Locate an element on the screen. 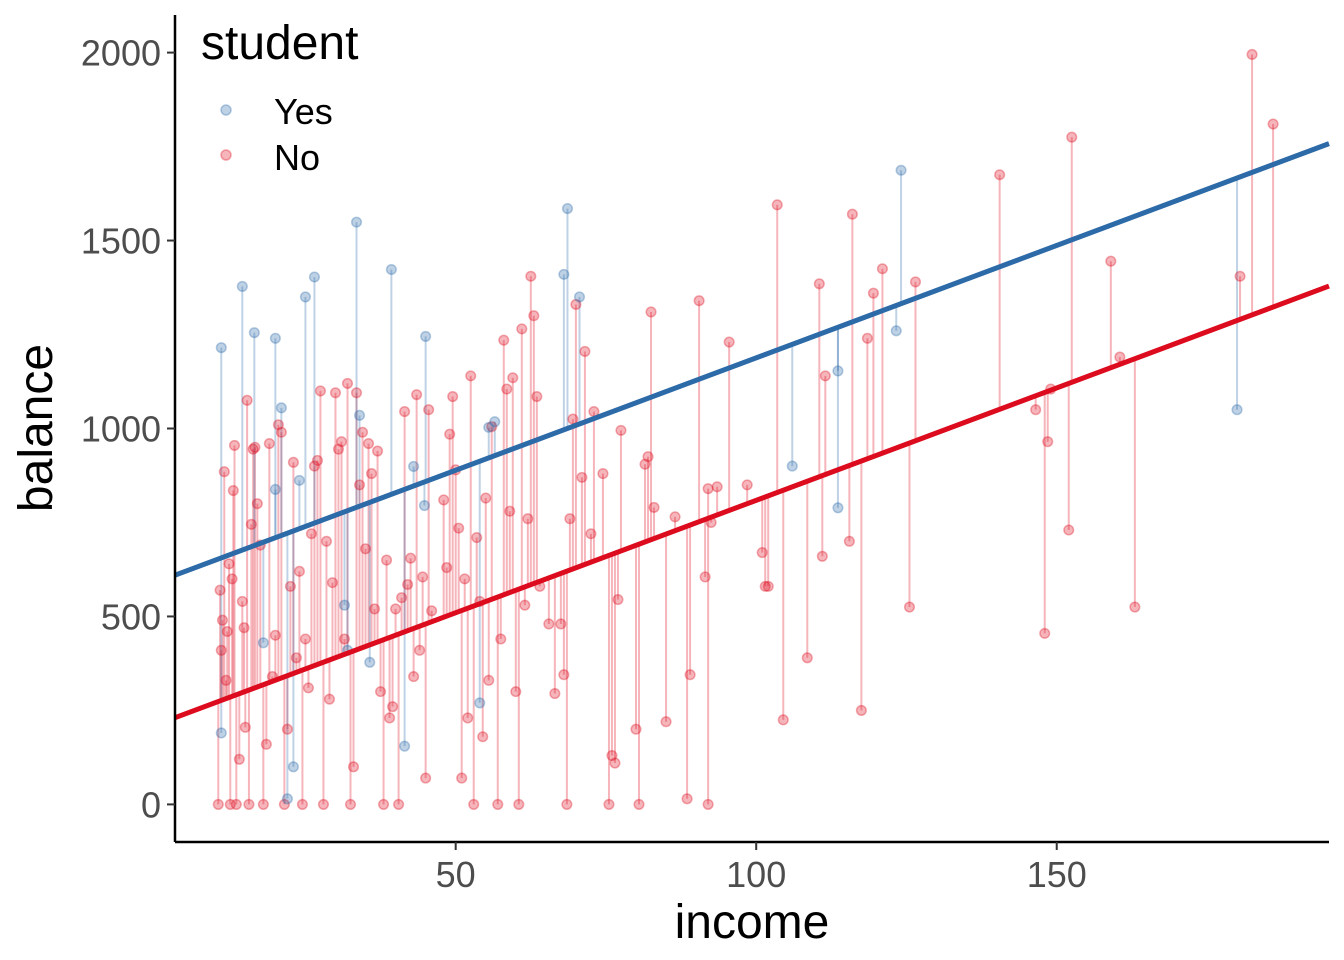 The height and width of the screenshot is (960, 1344). legend: student Yes No is located at coordinates (279, 97).